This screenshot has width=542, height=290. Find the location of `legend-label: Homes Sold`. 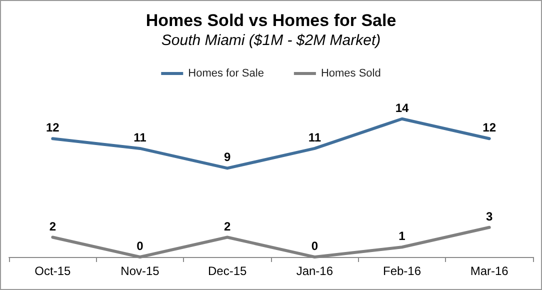

legend-label: Homes Sold is located at coordinates (350, 74).